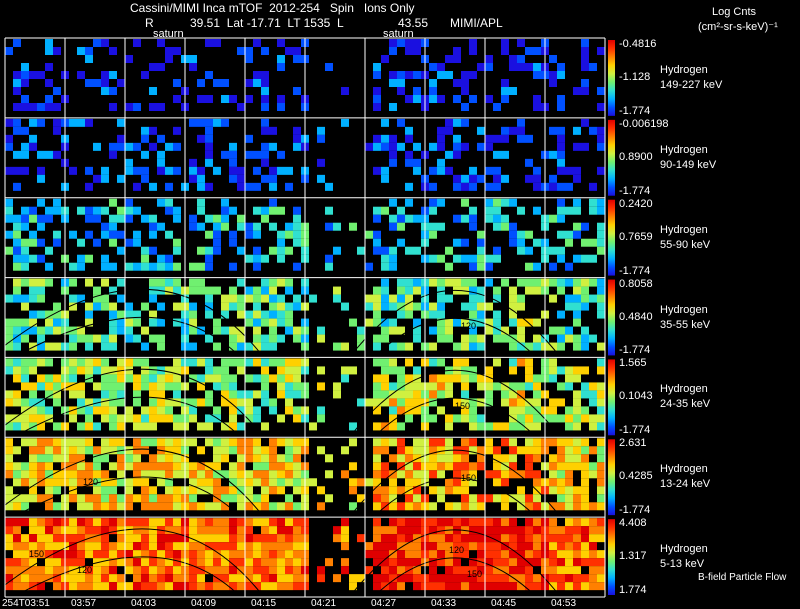  What do you see at coordinates (469, 478) in the screenshot?
I see `contour-value-label: 150` at bounding box center [469, 478].